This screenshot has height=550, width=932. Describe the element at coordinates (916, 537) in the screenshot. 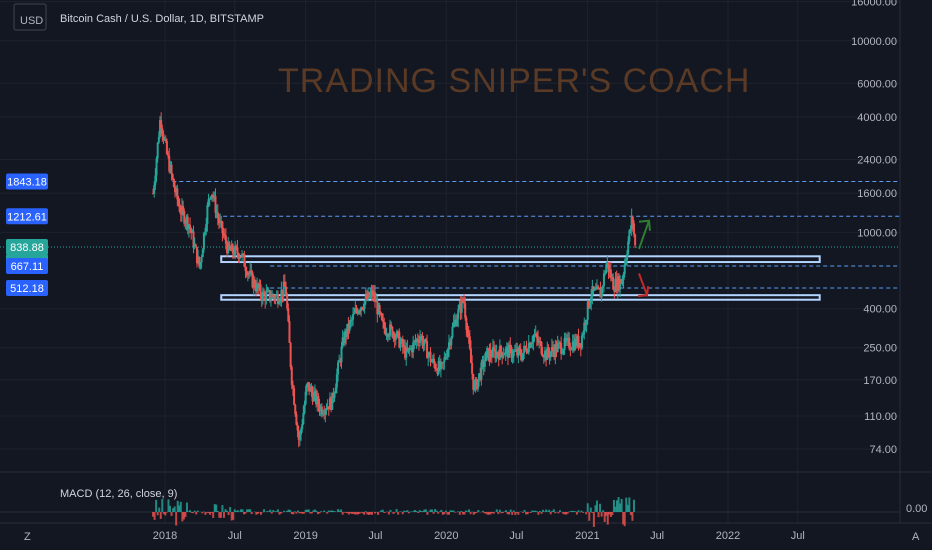

I see `auto-scale-icon: A` at that location.